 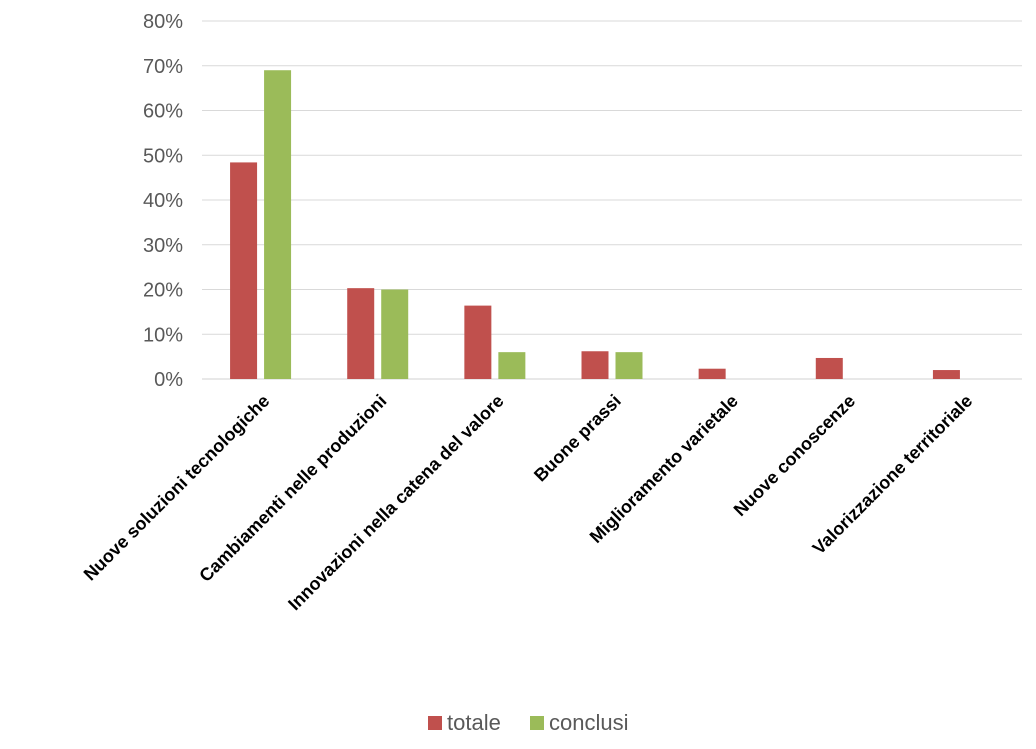 What do you see at coordinates (163, 22) in the screenshot?
I see `y-tick-label: 80%` at bounding box center [163, 22].